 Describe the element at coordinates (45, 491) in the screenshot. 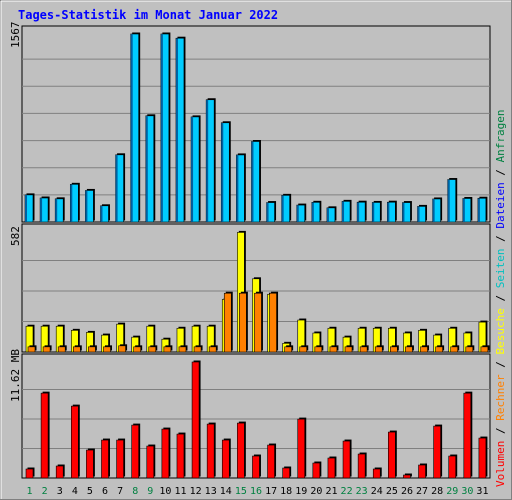

I see `day-label-2: 2` at that location.